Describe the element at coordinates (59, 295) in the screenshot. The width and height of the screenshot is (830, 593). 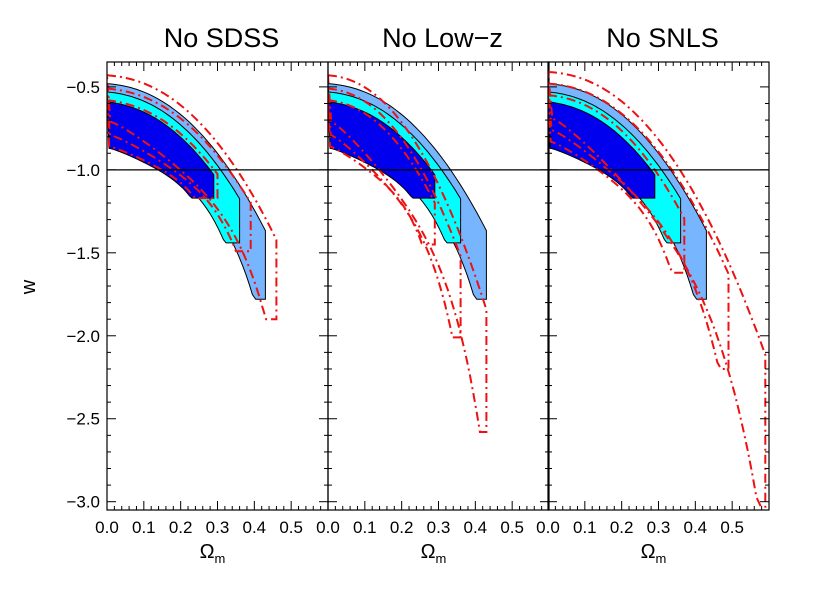
I see `y-axis: w −0.5 −1.0 −1.5 −2.0 −2.5 −3.0` at that location.